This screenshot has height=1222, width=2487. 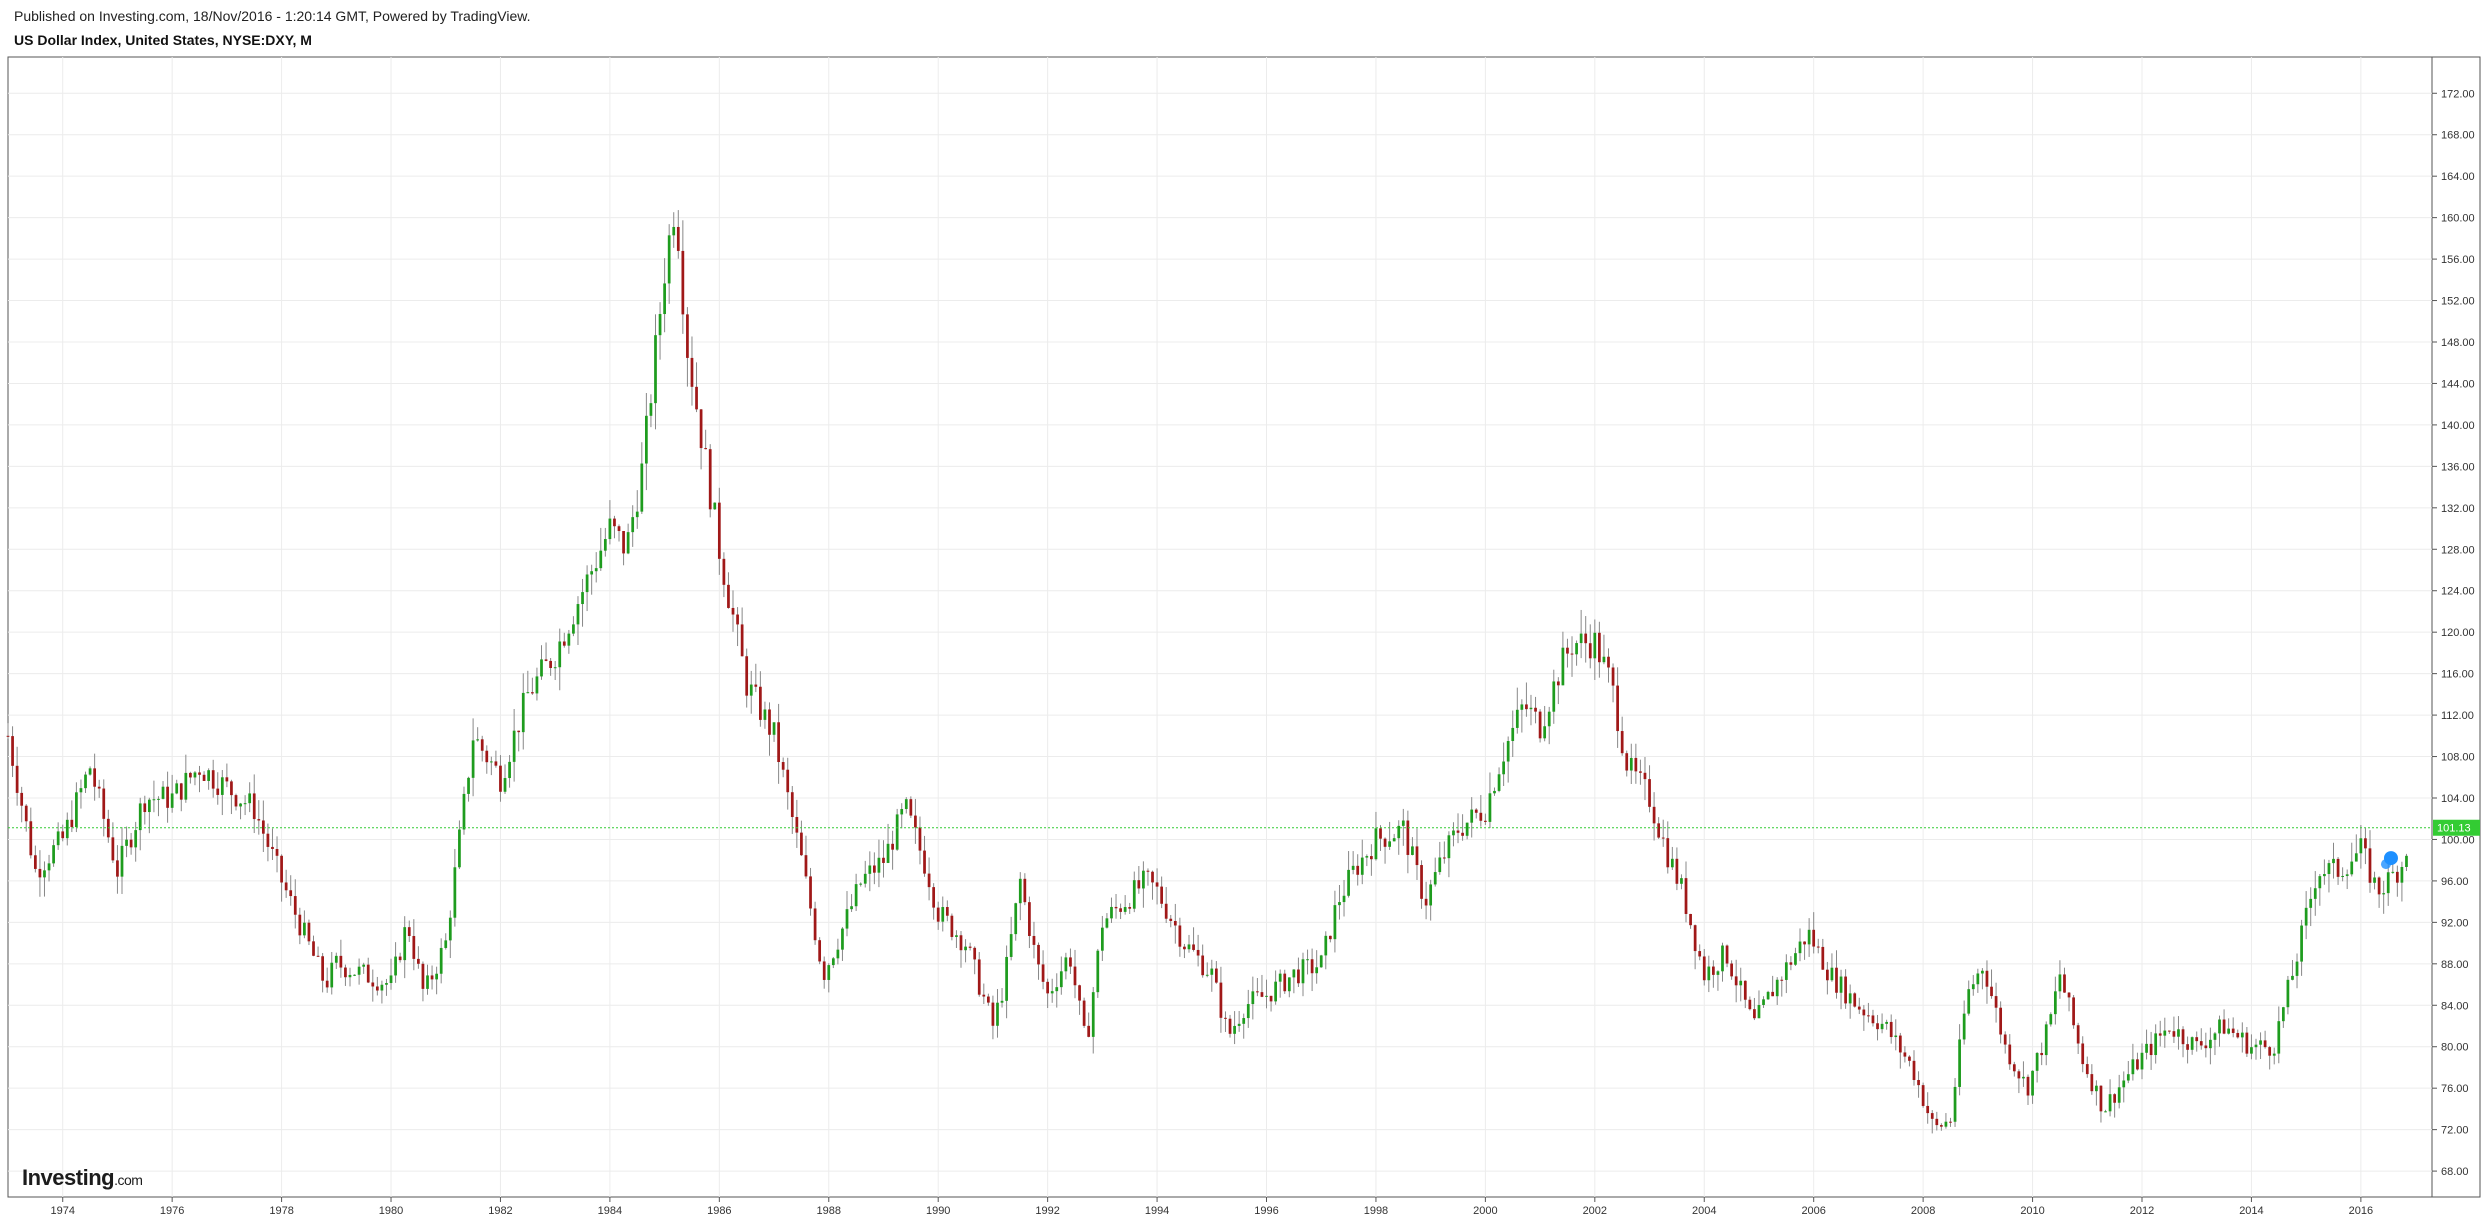 I want to click on x-tick-label: 2014, so click(x=2251, y=1211).